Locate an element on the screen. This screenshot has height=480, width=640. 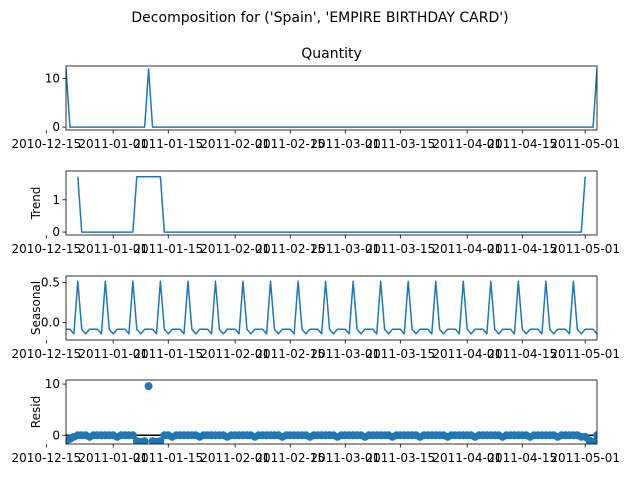
y-tick-label: 0.0 is located at coordinates (50, 322).